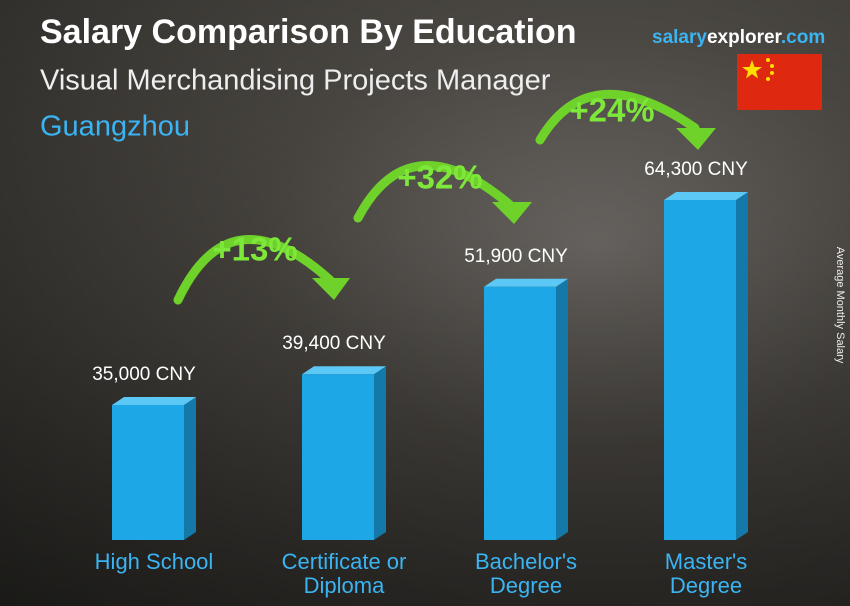  What do you see at coordinates (679, 37) in the screenshot?
I see `brand-part: salary` at bounding box center [679, 37].